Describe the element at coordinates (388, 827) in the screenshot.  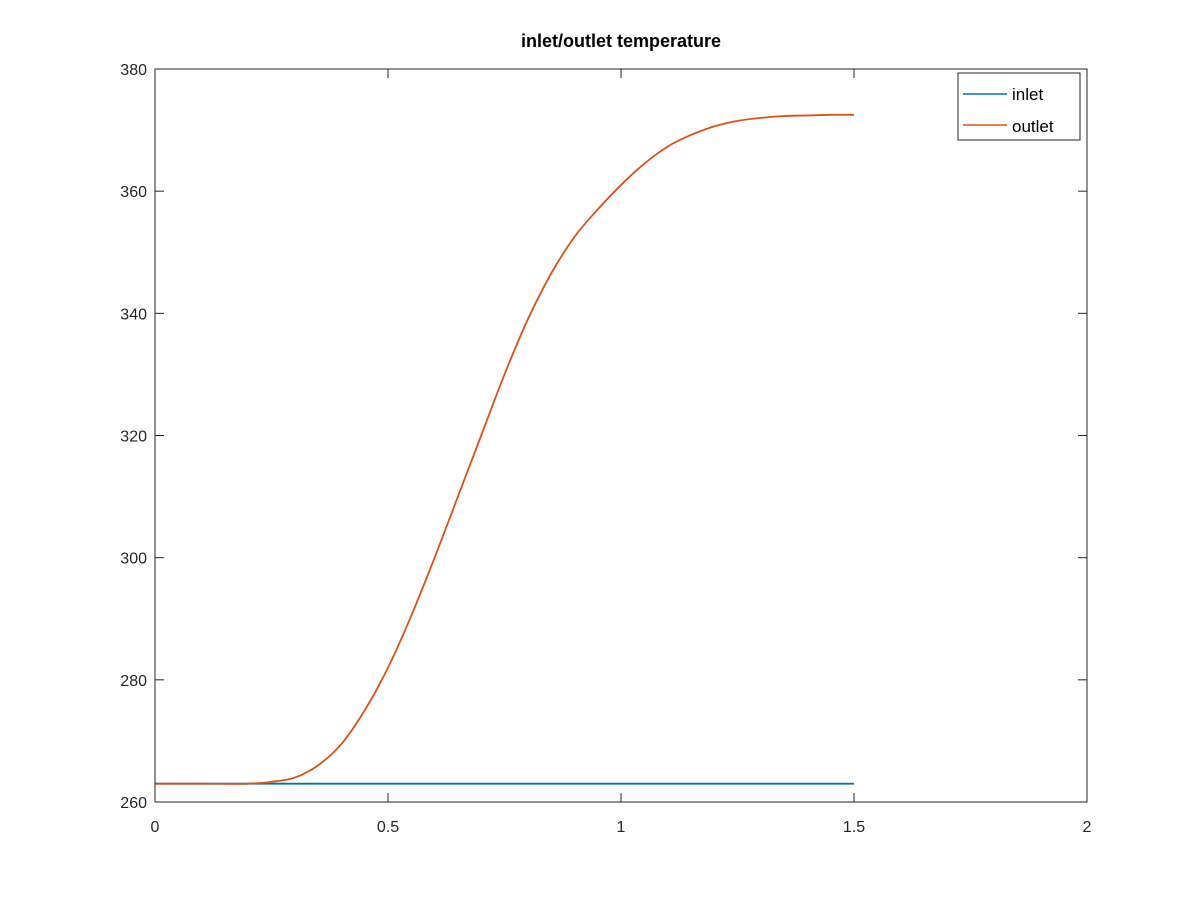
I see `x-tick-label: 0.5` at that location.